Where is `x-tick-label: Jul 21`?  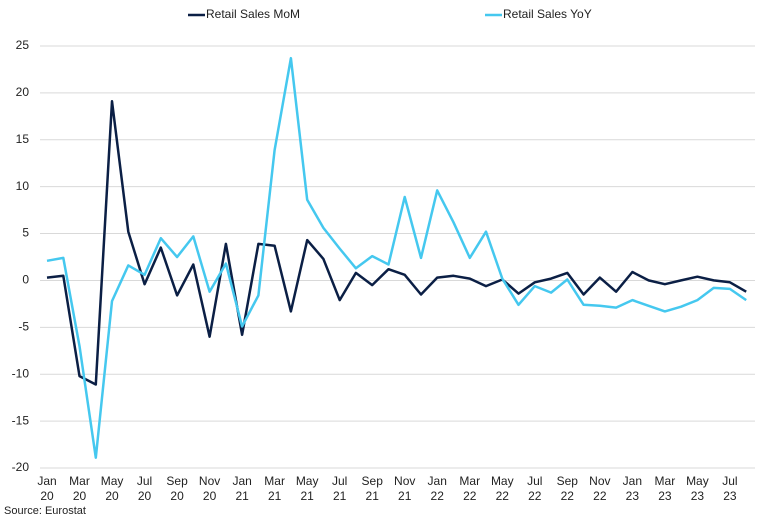
x-tick-label: Jul 21 is located at coordinates (339, 488).